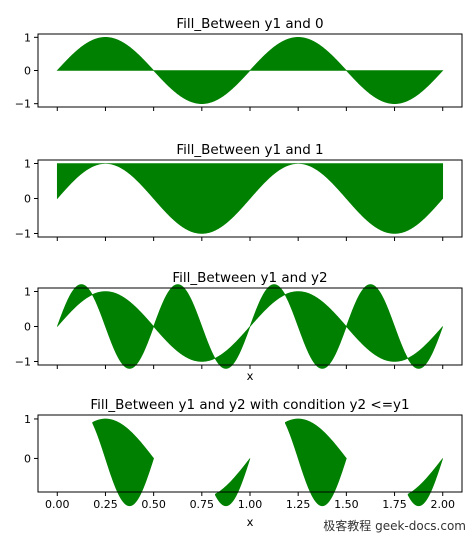  What do you see at coordinates (249, 278) in the screenshot?
I see `panel-title-3: Fill_Between y1 and y2` at bounding box center [249, 278].